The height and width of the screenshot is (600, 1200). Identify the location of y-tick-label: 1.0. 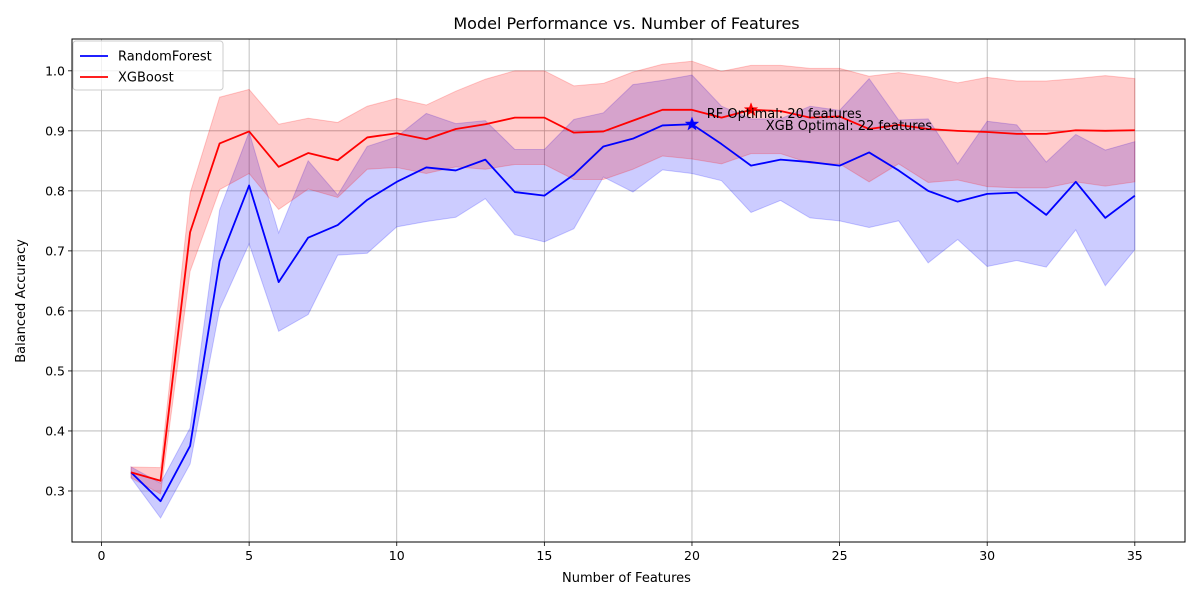
(55, 70).